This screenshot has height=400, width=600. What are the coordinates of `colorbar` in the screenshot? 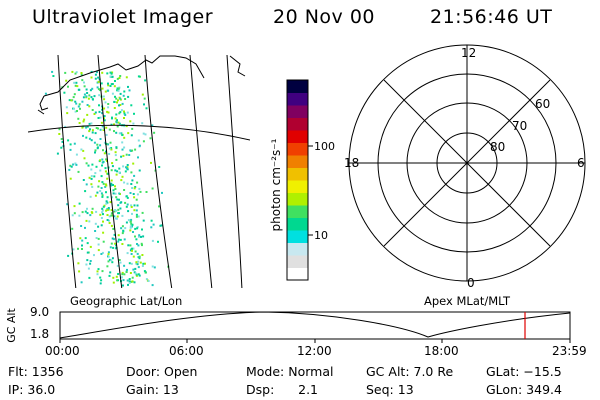 It's located at (297, 180).